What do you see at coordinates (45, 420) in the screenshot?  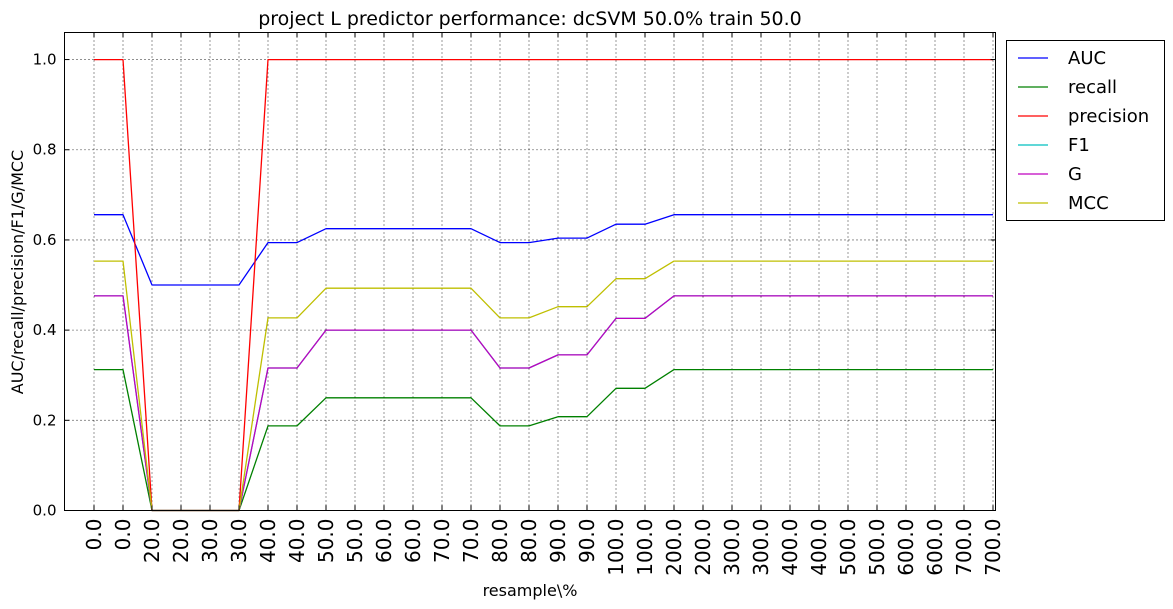 I see `y-tick-label: 0.2` at bounding box center [45, 420].